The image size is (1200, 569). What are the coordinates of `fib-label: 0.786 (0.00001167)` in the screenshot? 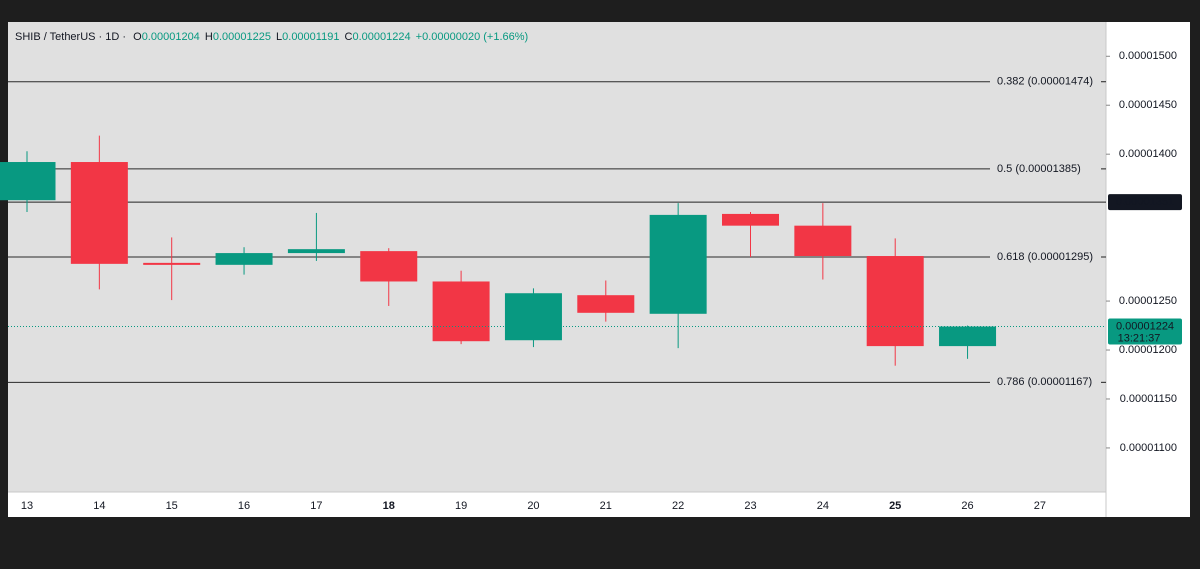 It's located at (1044, 382).